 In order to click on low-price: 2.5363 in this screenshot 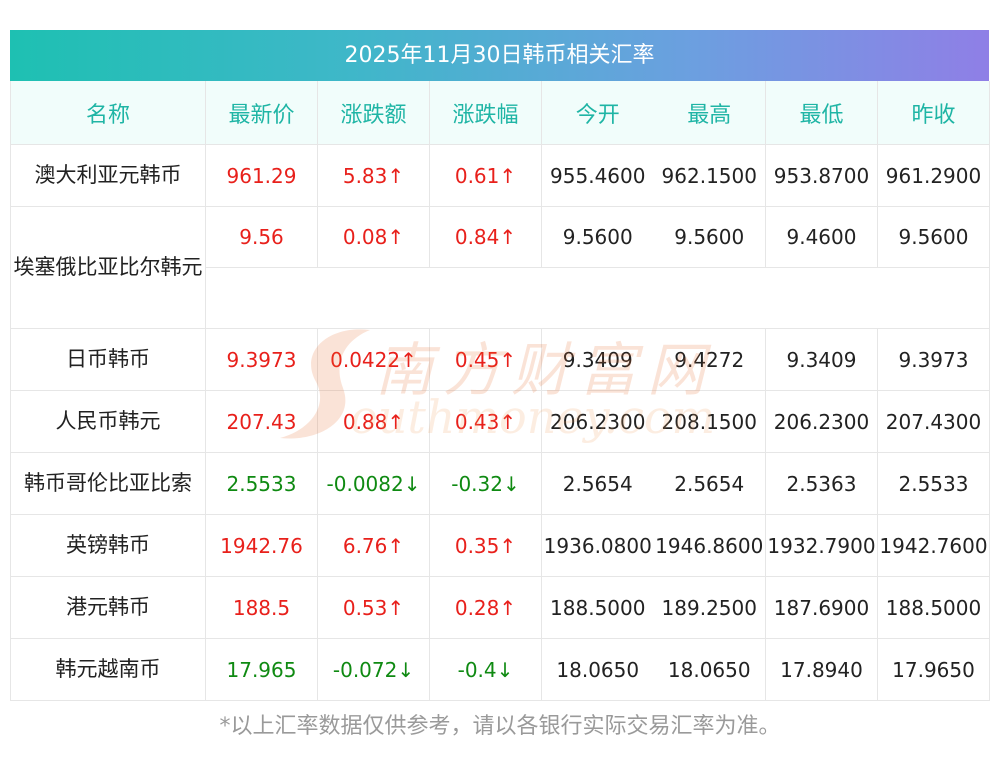, I will do `click(821, 483)`.